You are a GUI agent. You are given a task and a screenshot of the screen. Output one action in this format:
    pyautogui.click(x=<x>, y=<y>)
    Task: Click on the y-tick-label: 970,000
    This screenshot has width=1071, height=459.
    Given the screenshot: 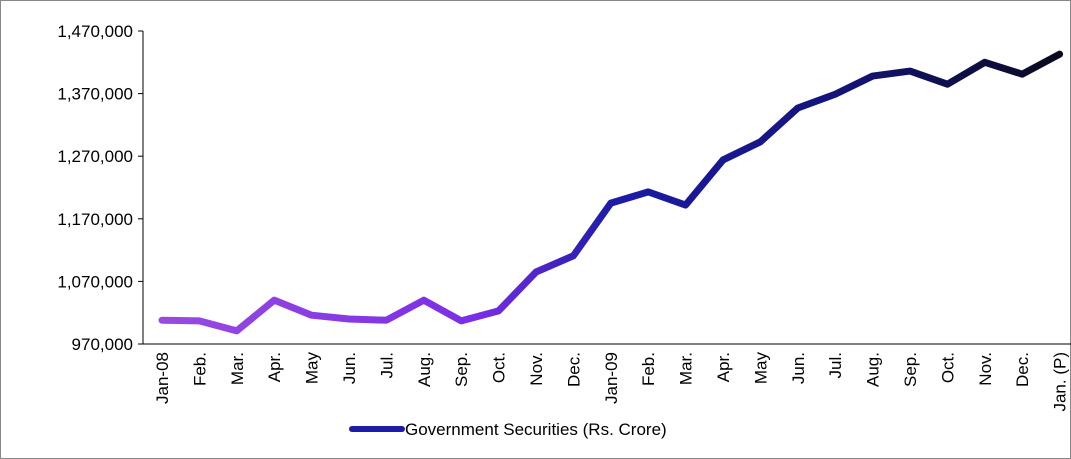 What is the action you would take?
    pyautogui.click(x=102, y=344)
    